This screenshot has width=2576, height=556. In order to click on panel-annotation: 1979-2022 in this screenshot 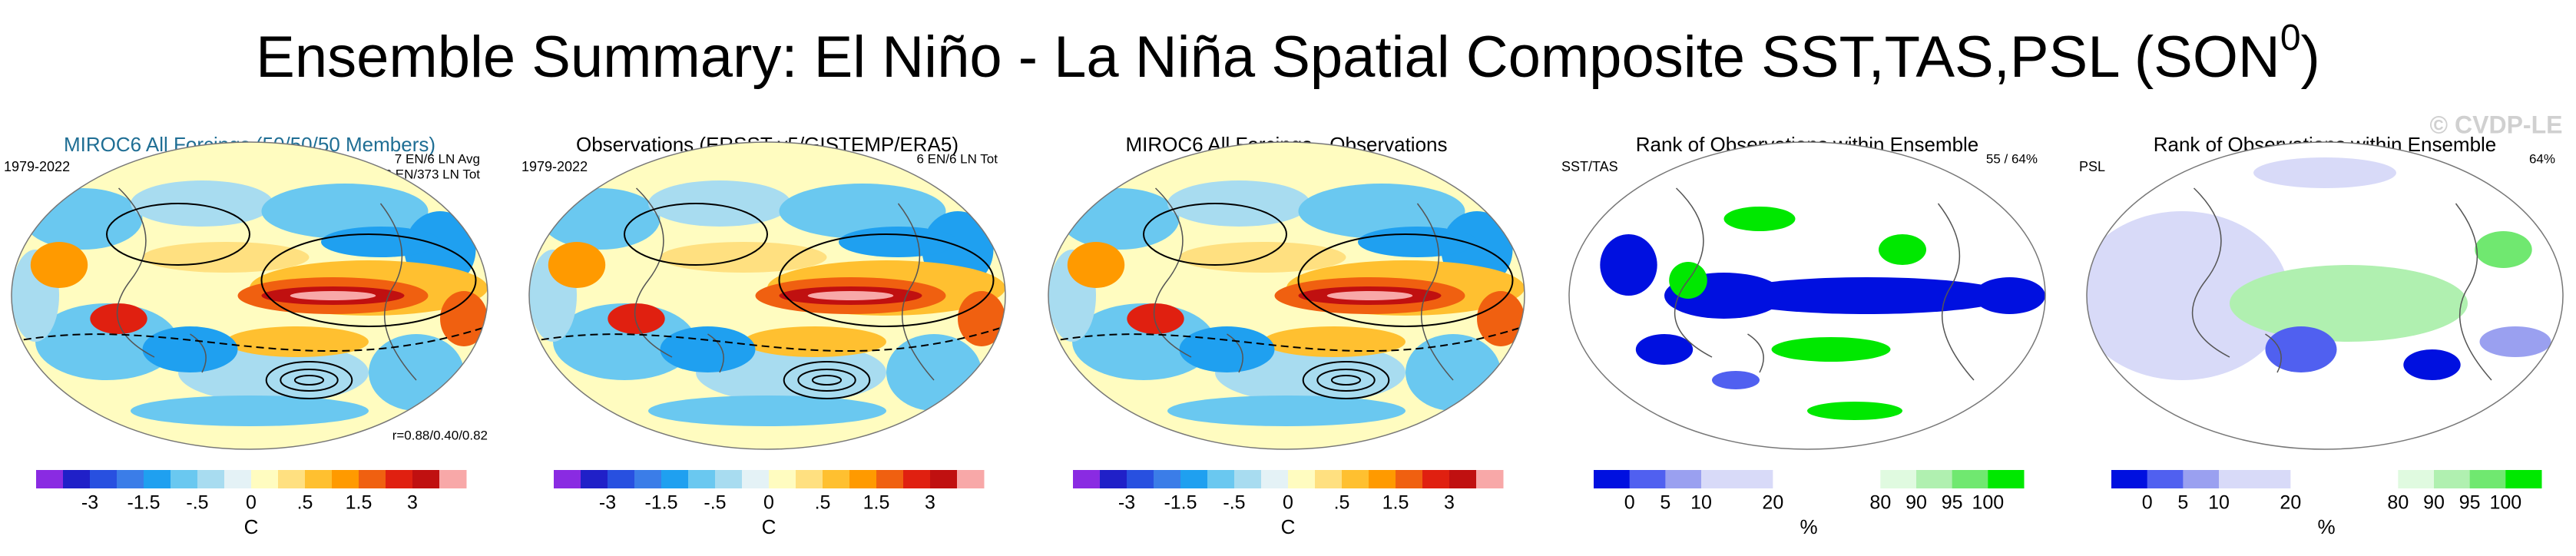, I will do `click(37, 166)`.